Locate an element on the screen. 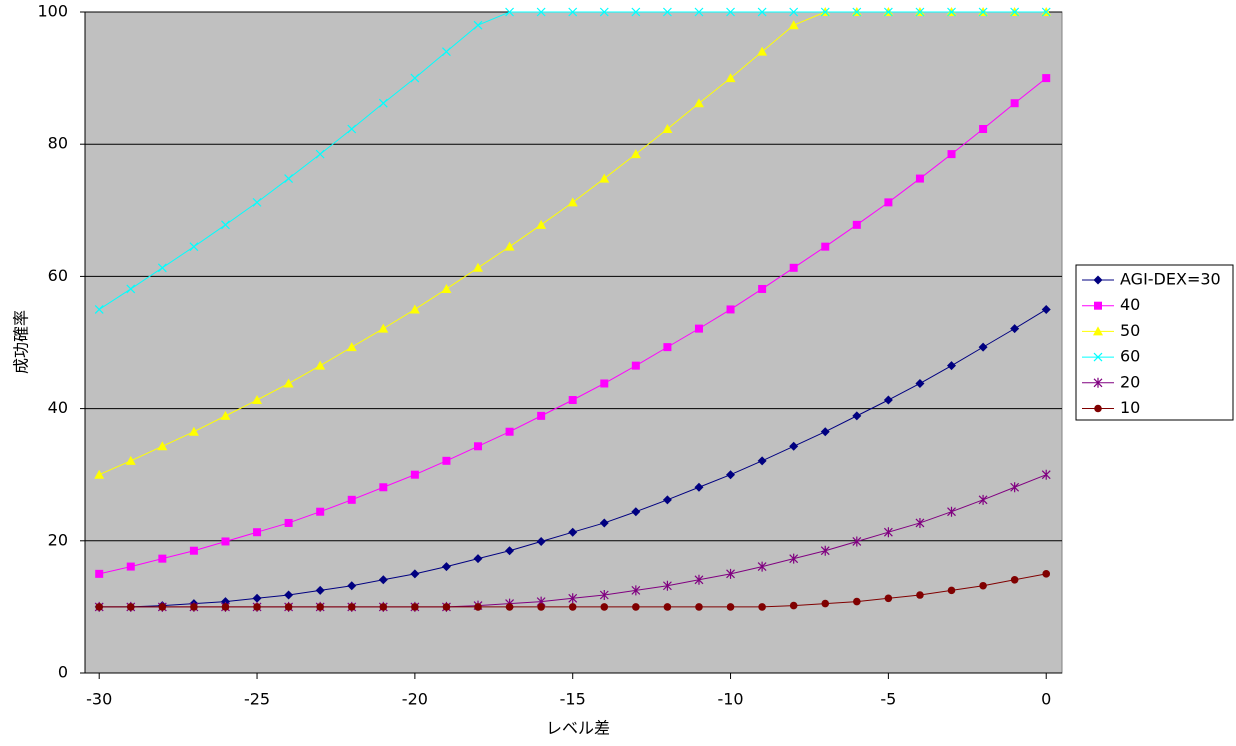  legend-box is located at coordinates (1154, 342).